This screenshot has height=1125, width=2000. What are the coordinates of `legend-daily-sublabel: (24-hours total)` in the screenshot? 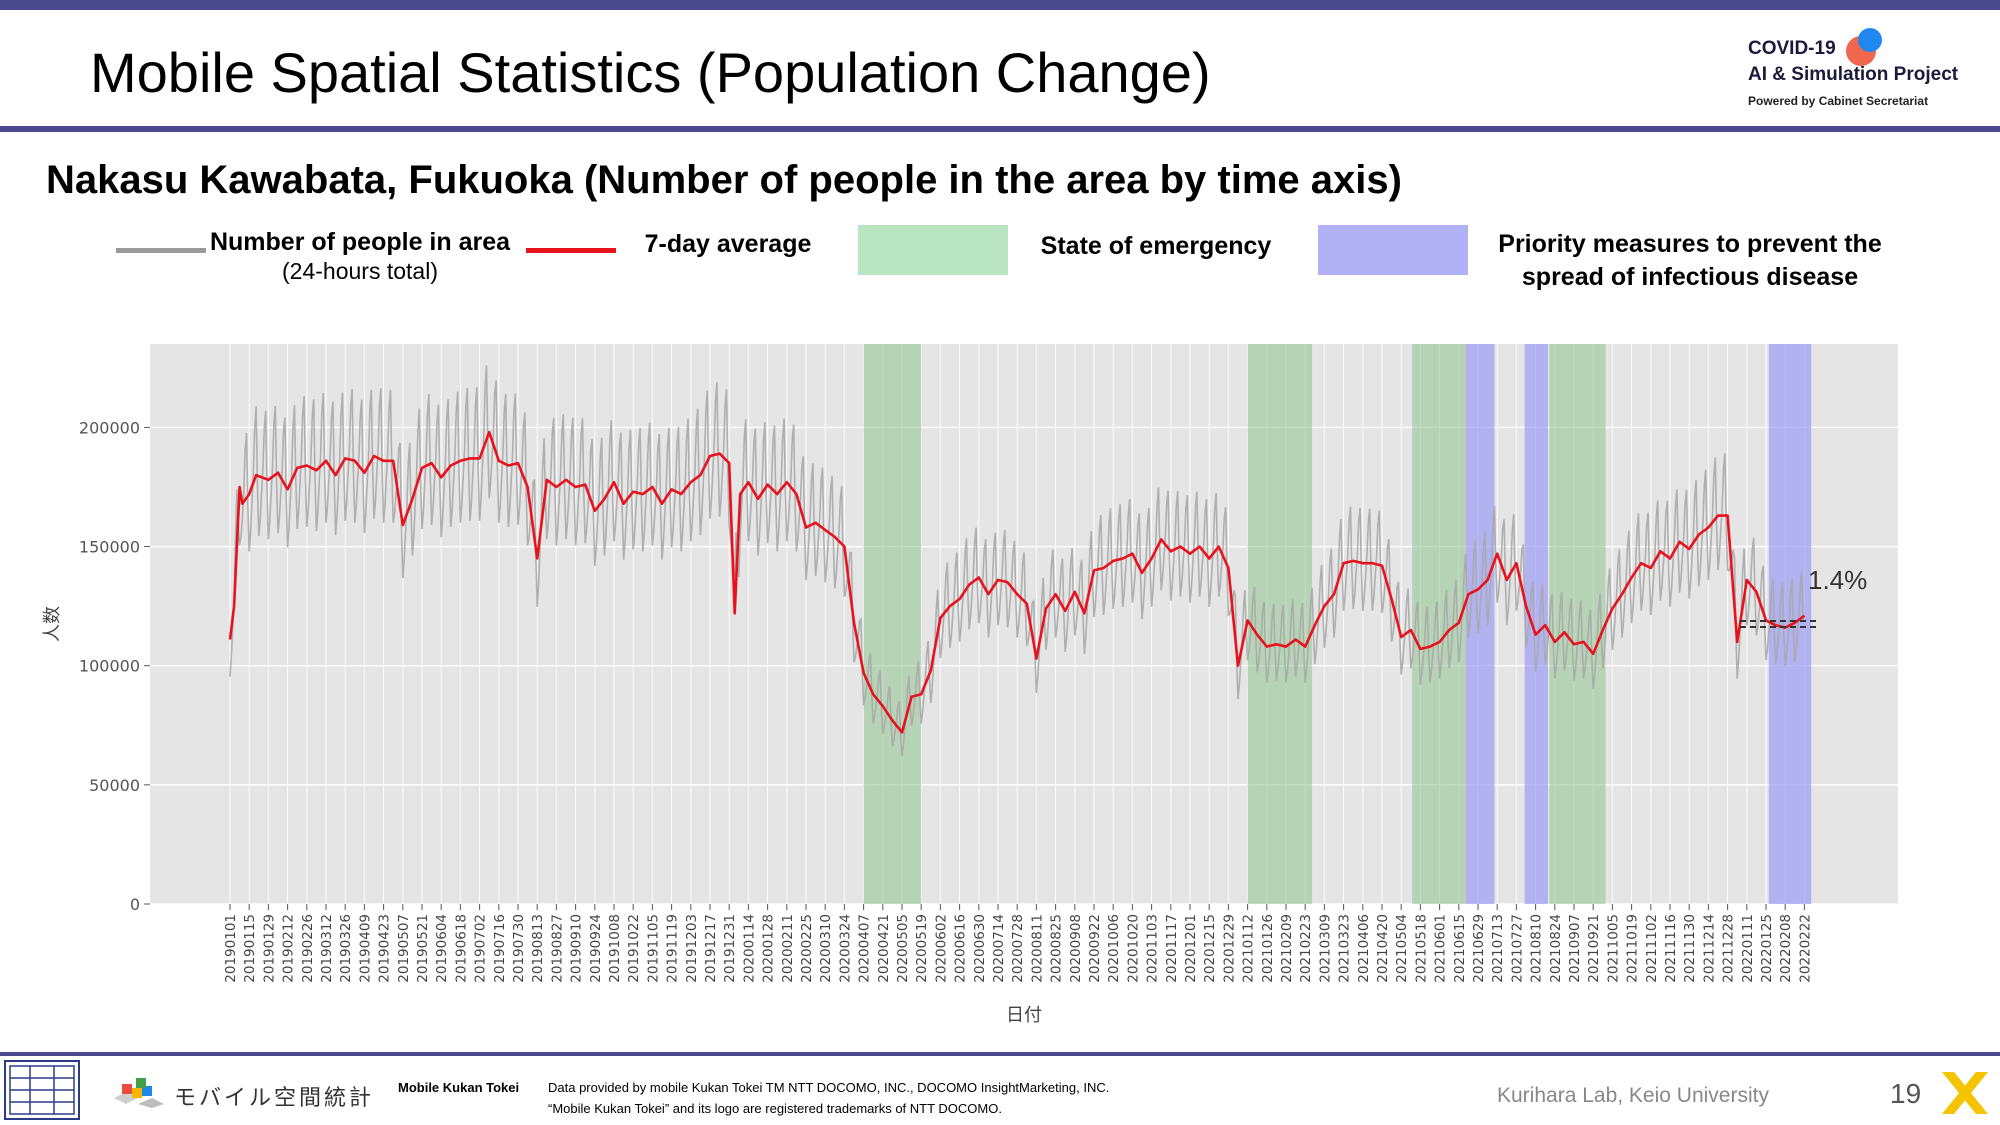 It's located at (360, 271).